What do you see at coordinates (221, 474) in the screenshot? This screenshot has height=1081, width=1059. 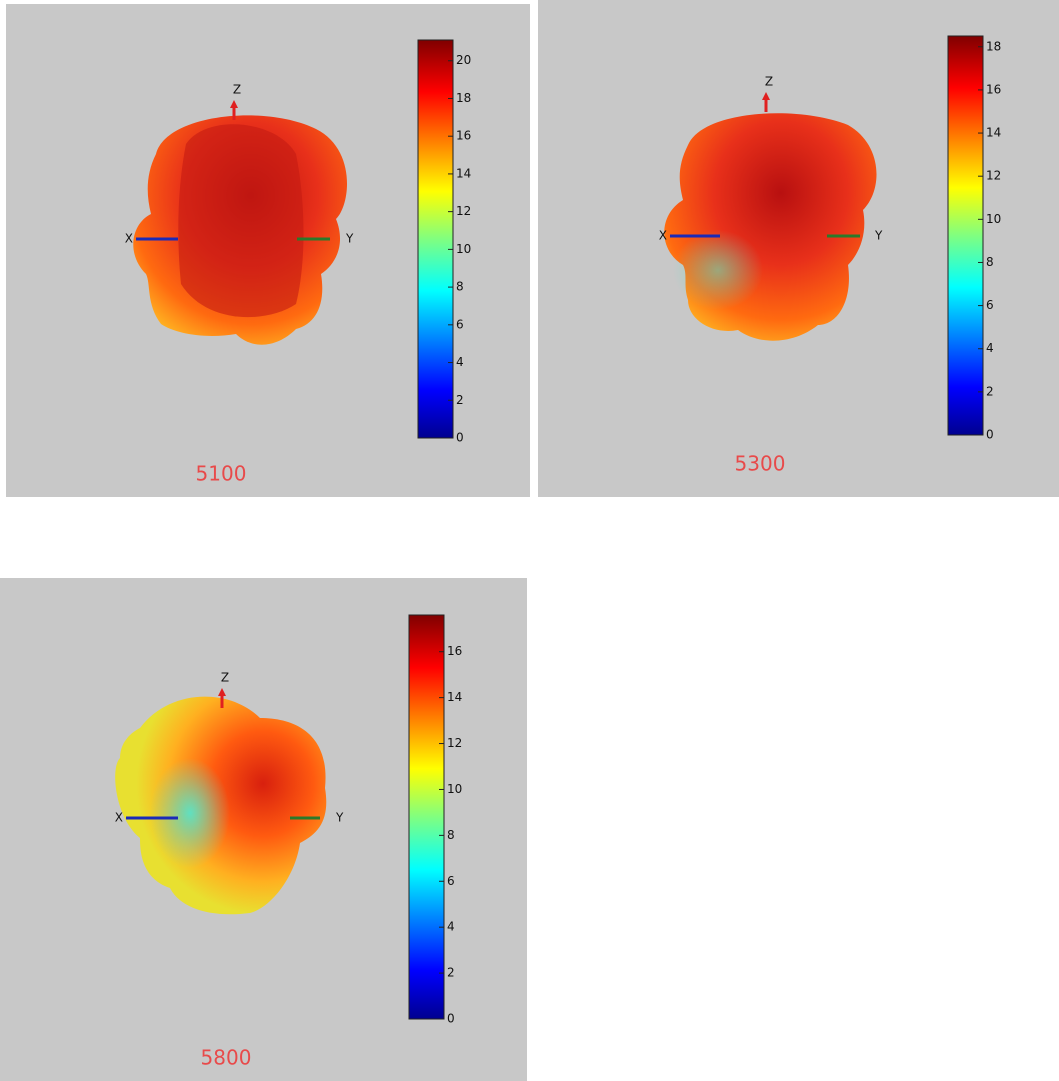 I see `panel-title: 5100` at bounding box center [221, 474].